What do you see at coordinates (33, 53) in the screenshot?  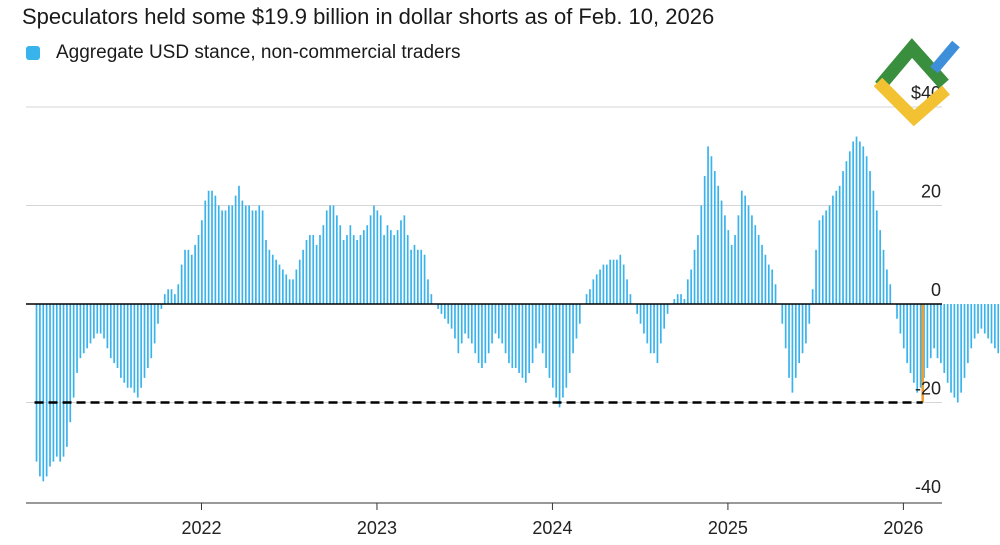 I see `legend-swatch` at bounding box center [33, 53].